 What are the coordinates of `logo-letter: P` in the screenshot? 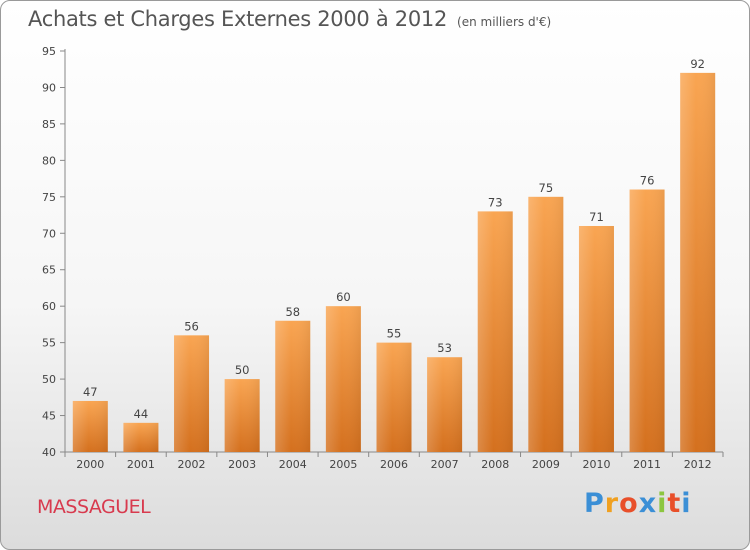 It's located at (594, 503).